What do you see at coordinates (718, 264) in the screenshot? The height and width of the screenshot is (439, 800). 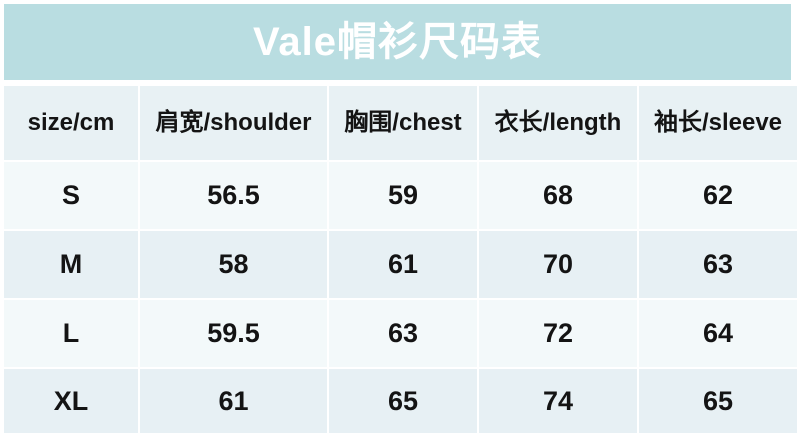 I see `m-sleeve-value: 63` at bounding box center [718, 264].